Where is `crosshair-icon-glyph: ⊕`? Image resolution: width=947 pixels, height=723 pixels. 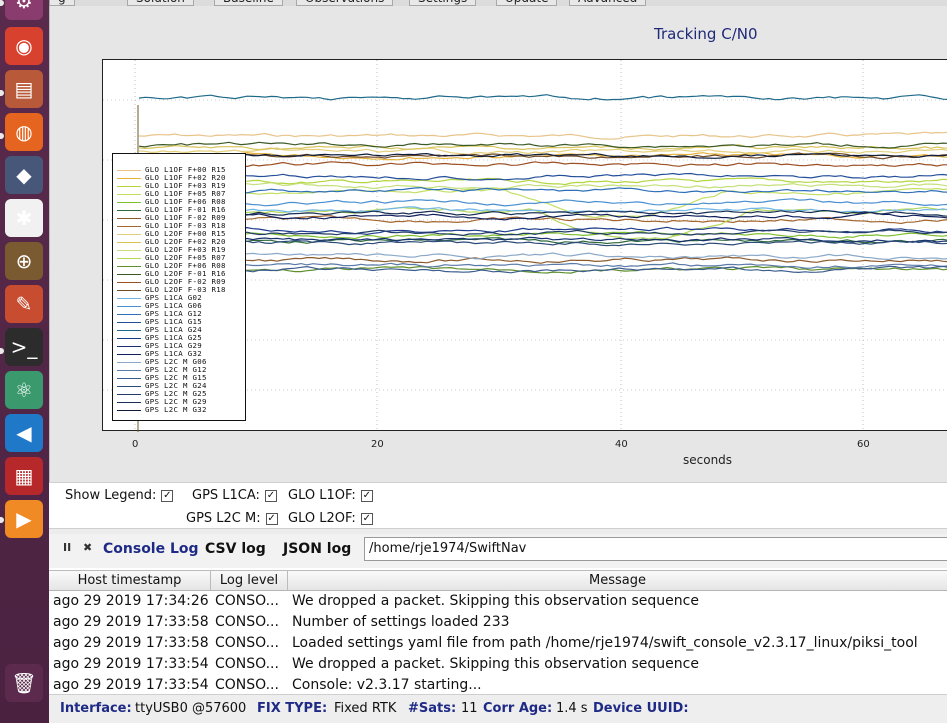
crosshair-icon-glyph: ⊕ is located at coordinates (24, 261).